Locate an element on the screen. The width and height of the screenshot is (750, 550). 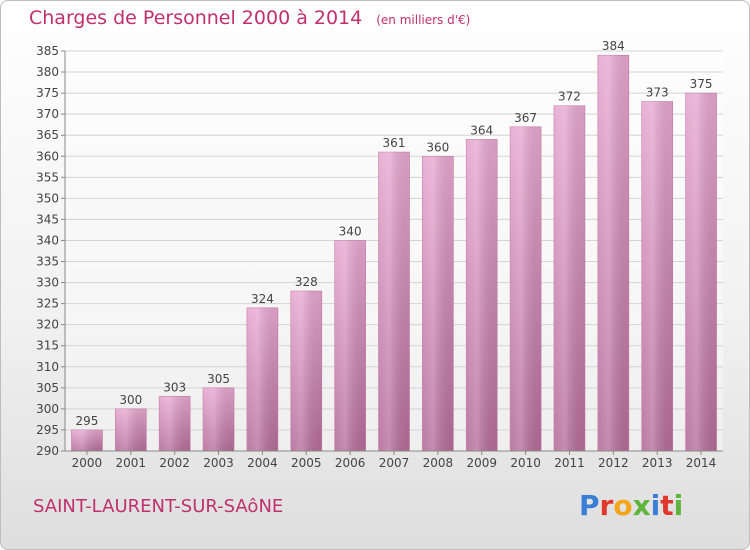
y-tick-label: 330 is located at coordinates (47, 283).